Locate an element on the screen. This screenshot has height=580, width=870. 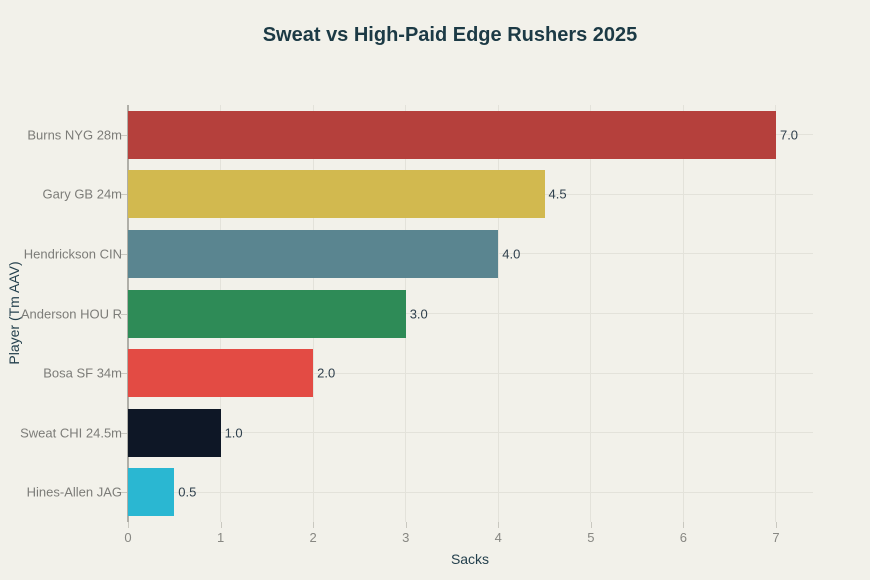
bar-burns-nyg-28m is located at coordinates (452, 134).